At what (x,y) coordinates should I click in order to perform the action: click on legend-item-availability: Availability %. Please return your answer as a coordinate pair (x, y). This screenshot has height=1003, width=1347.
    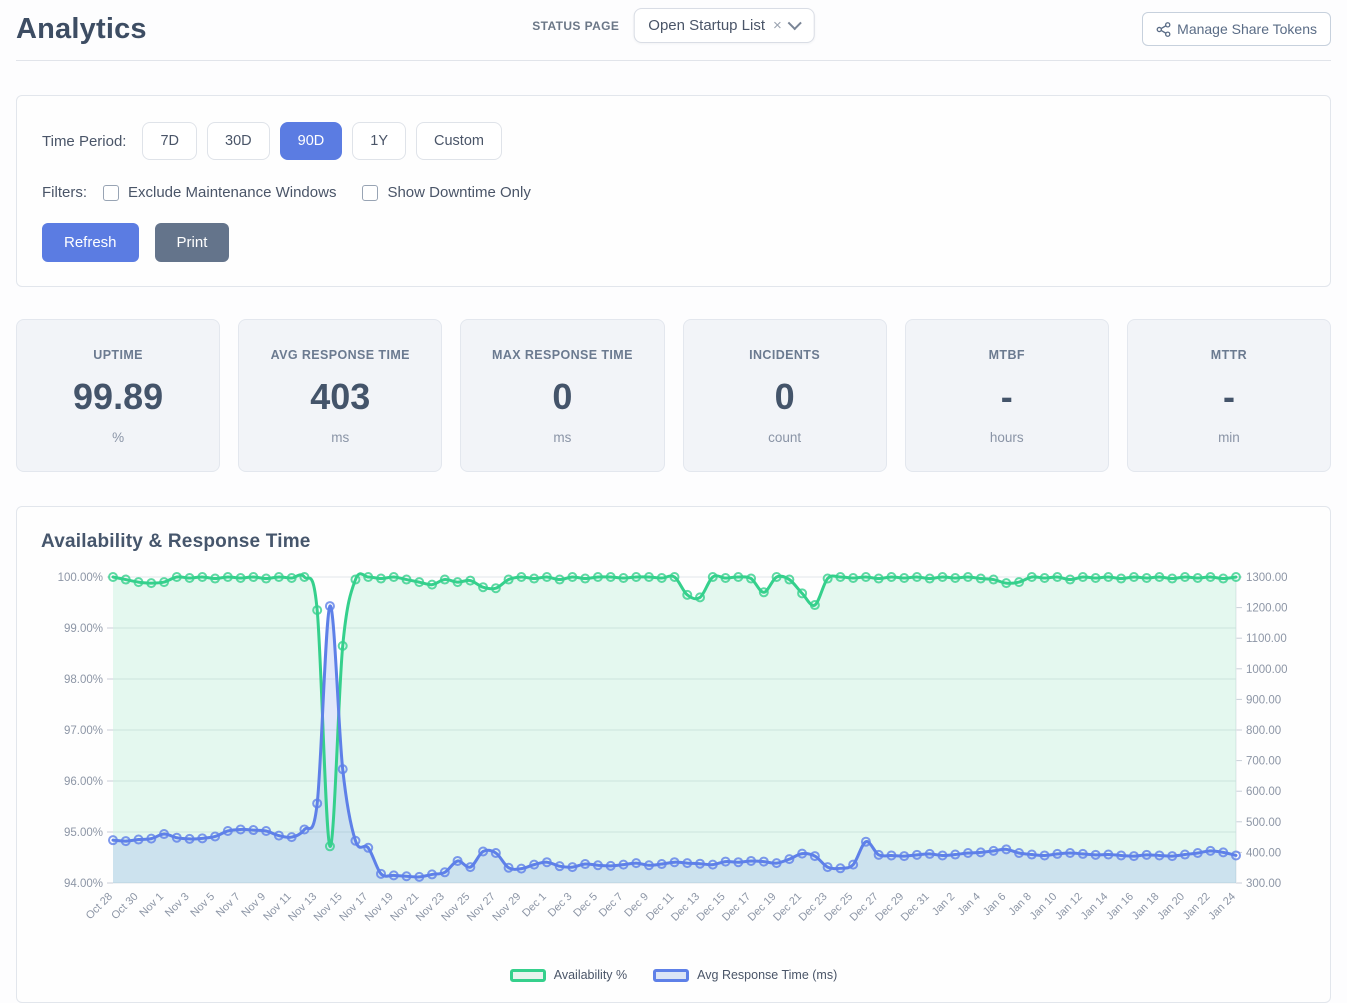
    Looking at the image, I should click on (568, 975).